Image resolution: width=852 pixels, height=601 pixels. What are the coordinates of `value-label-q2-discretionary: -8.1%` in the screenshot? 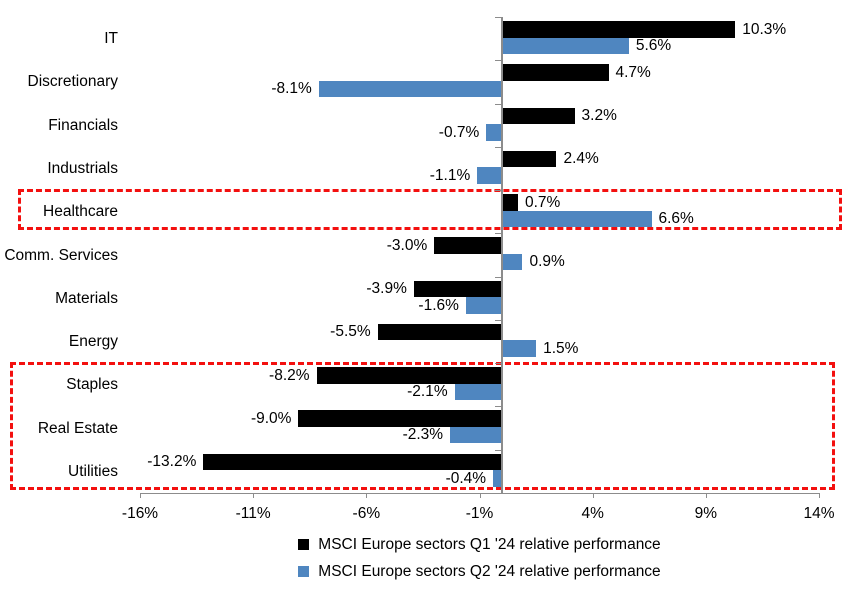 It's located at (291, 89).